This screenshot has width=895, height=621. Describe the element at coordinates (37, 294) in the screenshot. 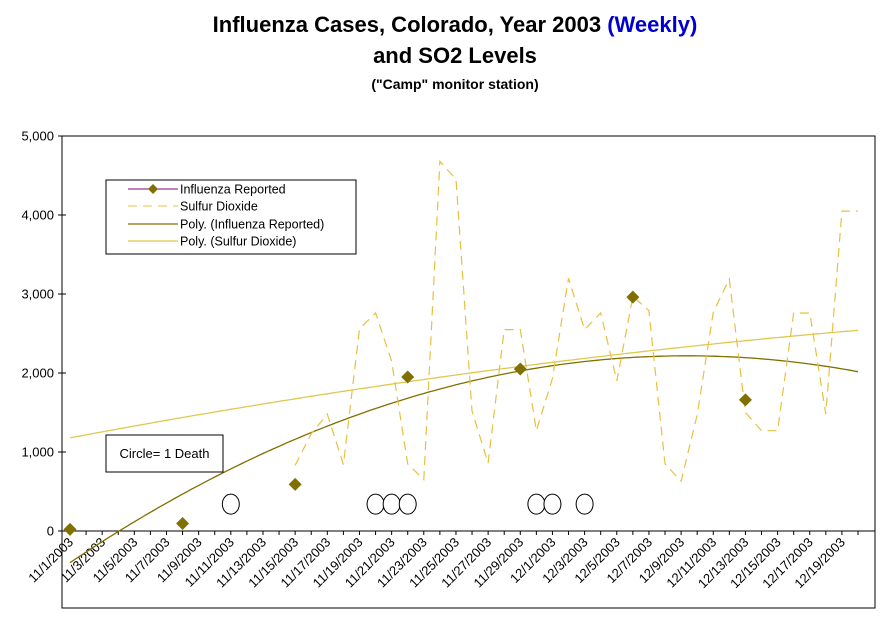

I see `y-tick-label: 3,000` at that location.